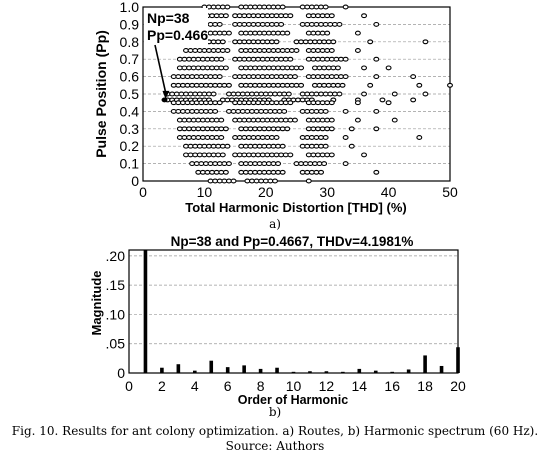  I want to click on scatter-x-axis-label: Total Harmonic Distortion [THD] (%), so click(295, 207).